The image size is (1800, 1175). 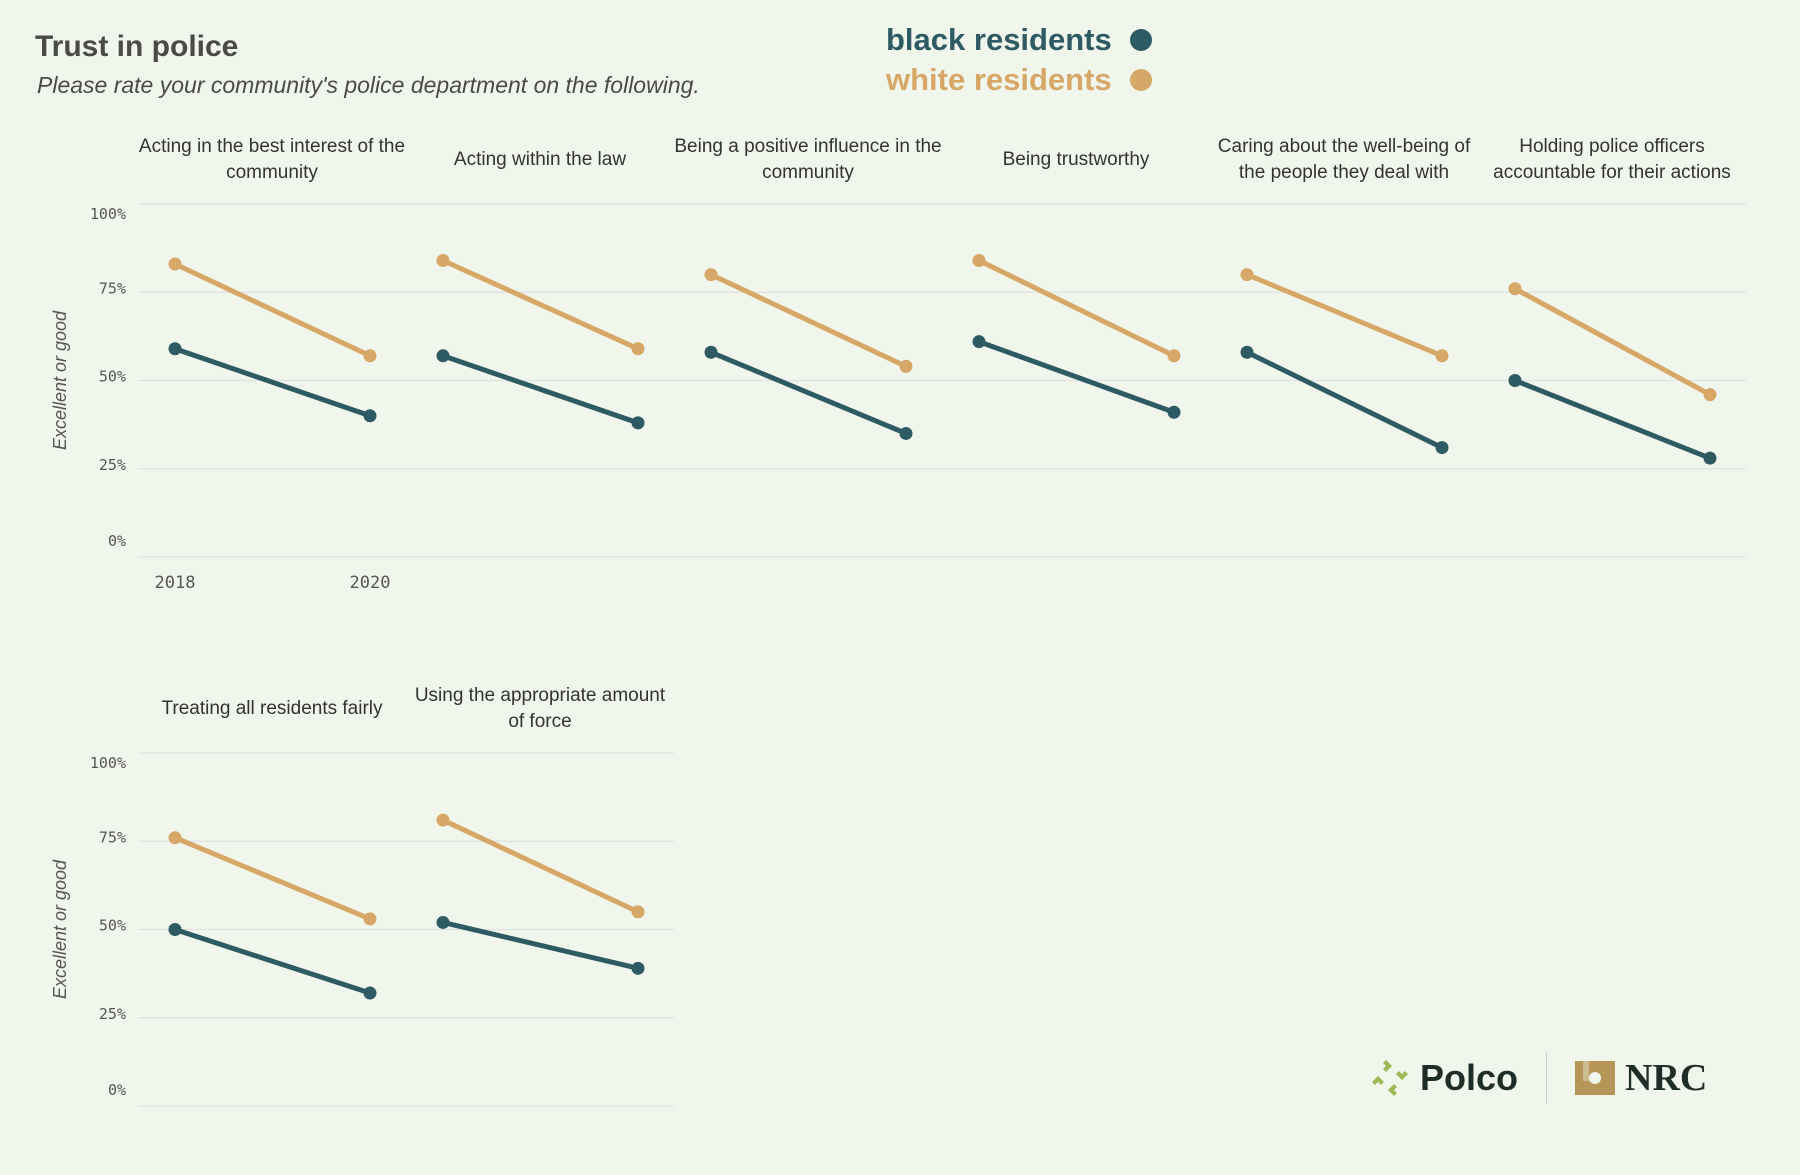 I want to click on panel-title: Treating all residents fairly, so click(x=272, y=708).